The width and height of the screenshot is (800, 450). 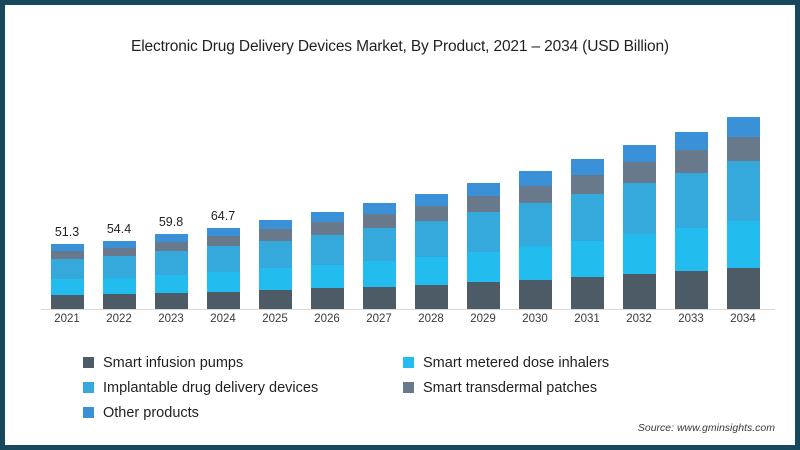 What do you see at coordinates (243, 362) in the screenshot?
I see `legend-item: Smart infusion pumps` at bounding box center [243, 362].